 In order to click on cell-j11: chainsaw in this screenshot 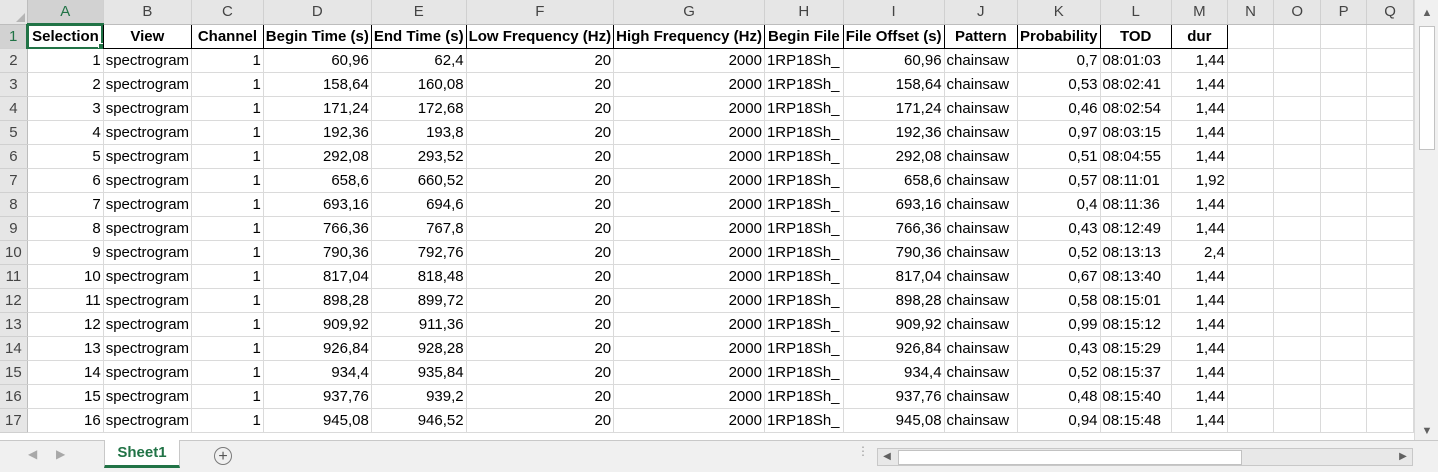, I will do `click(981, 276)`.